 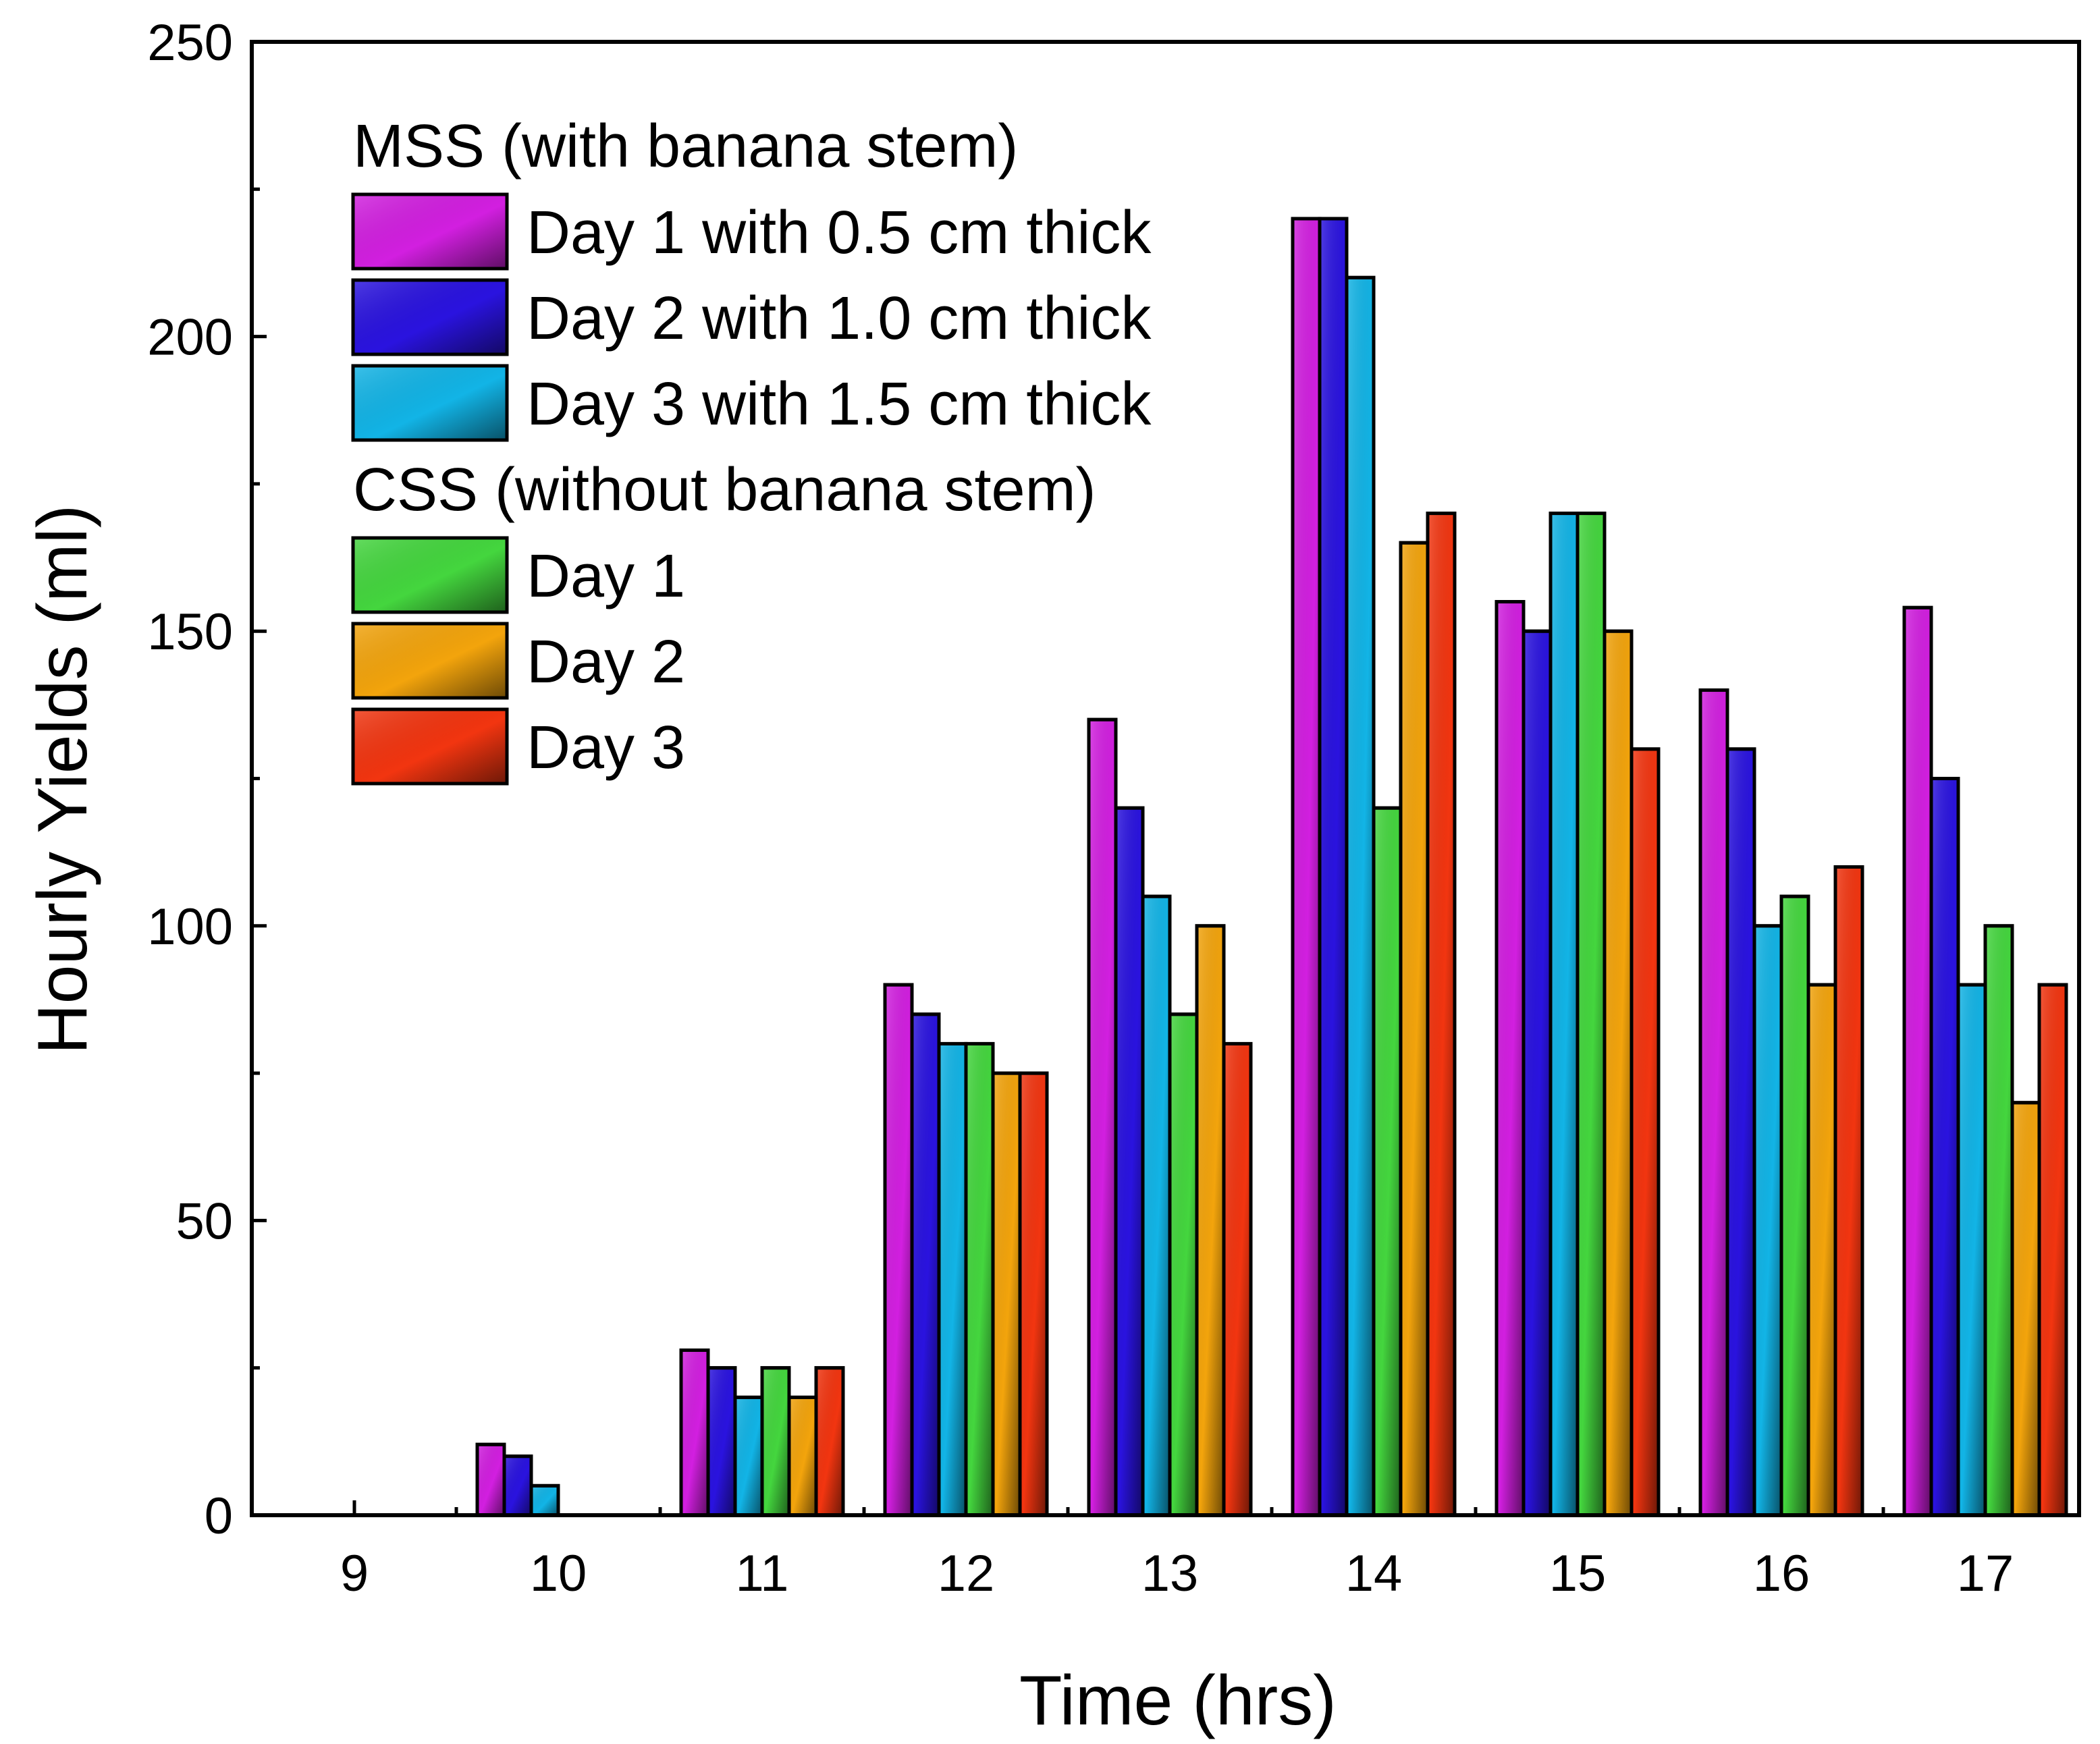 What do you see at coordinates (190, 43) in the screenshot?
I see `y-tick-label: 250` at bounding box center [190, 43].